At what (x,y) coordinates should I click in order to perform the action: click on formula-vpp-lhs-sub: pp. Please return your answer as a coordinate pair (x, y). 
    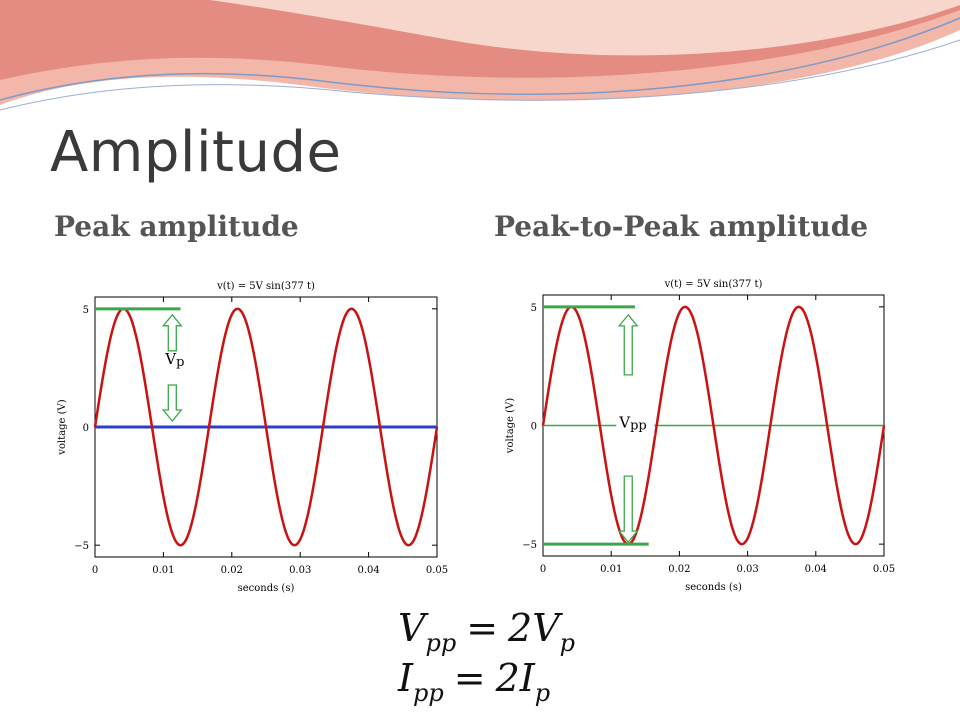
    Looking at the image, I should click on (441, 643).